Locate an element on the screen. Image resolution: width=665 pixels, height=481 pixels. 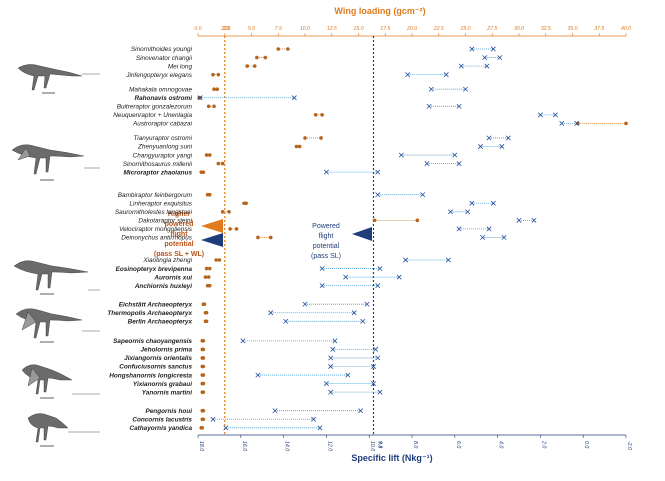
top-tick-label: 10.0 is located at coordinates (305, 29).